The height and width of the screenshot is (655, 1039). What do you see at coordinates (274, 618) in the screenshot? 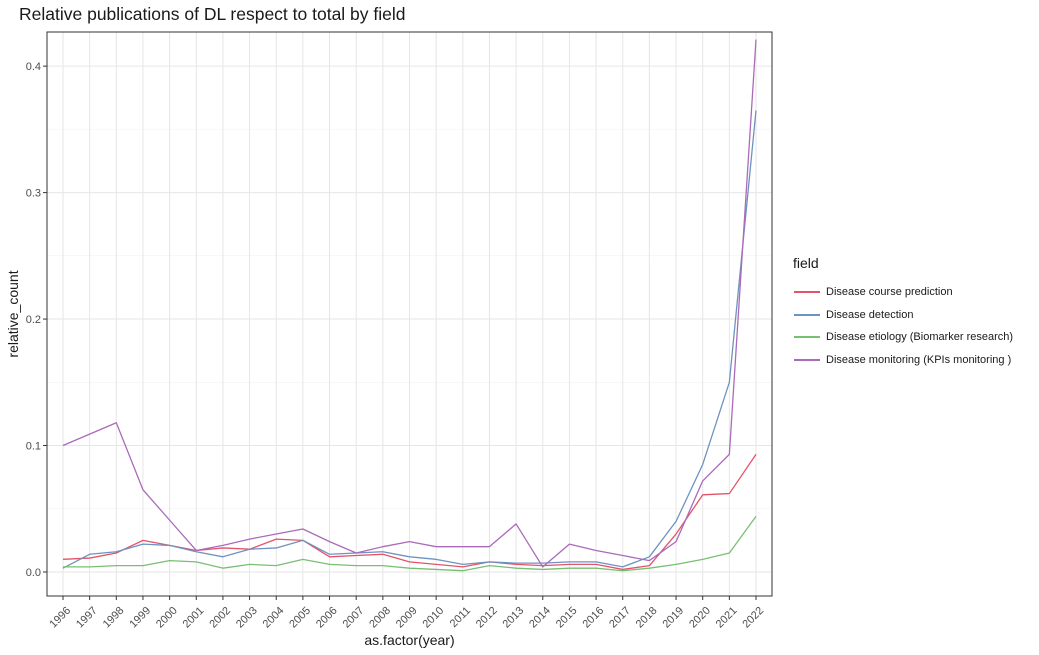
I see `x-tick-label: 2004` at bounding box center [274, 618].